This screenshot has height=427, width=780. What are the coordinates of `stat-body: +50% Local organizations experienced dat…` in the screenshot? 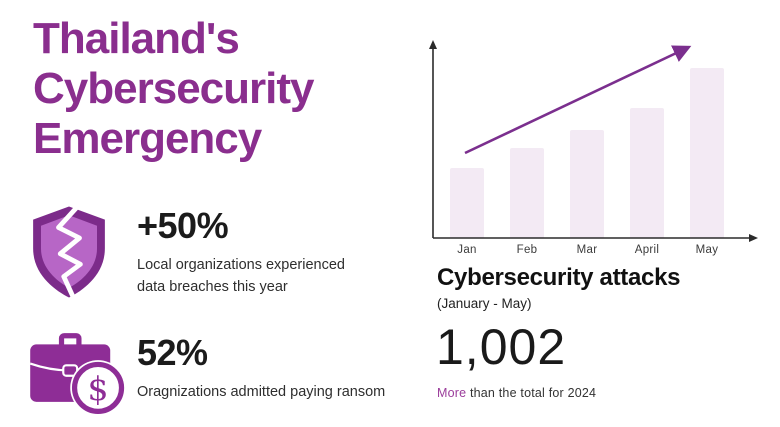 It's located at (252, 254).